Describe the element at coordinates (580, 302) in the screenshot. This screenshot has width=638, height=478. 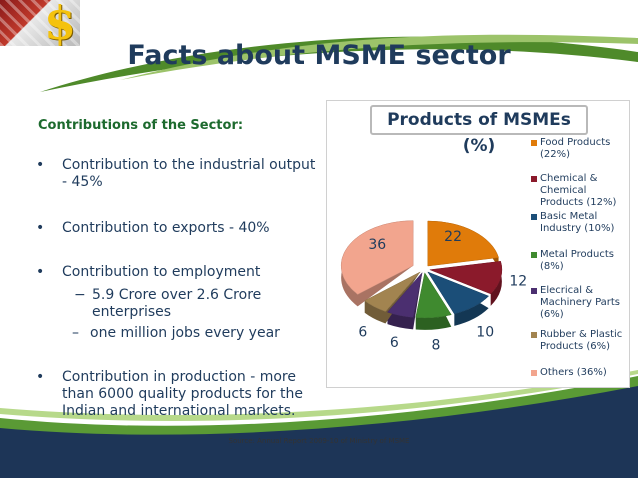
I see `legend-label: Elecrical & Machinery Parts (6%)` at that location.